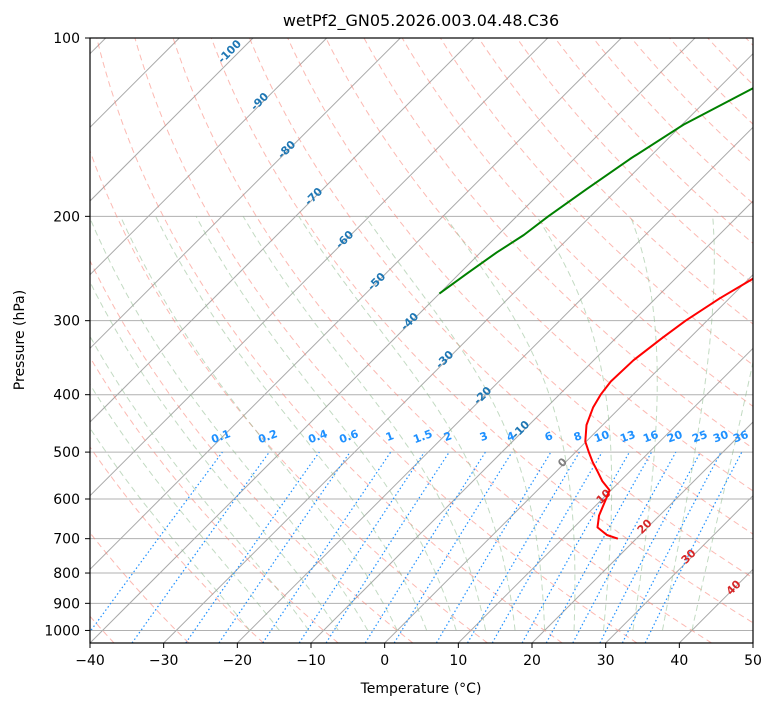 This screenshot has height=708, width=775. I want to click on mixing-ratio-label: 16, so click(650, 437).